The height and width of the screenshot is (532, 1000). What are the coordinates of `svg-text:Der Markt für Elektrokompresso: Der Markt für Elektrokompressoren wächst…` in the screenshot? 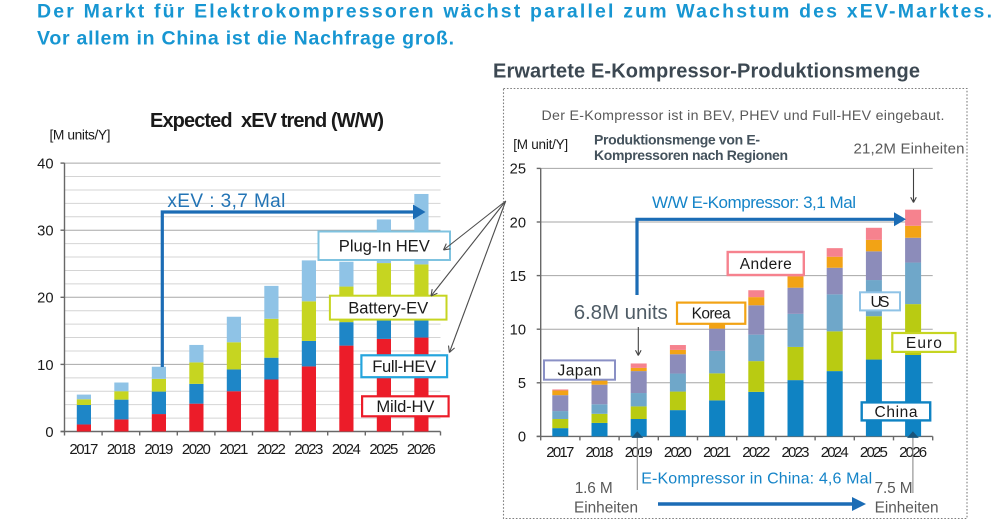 It's located at (514, 12).